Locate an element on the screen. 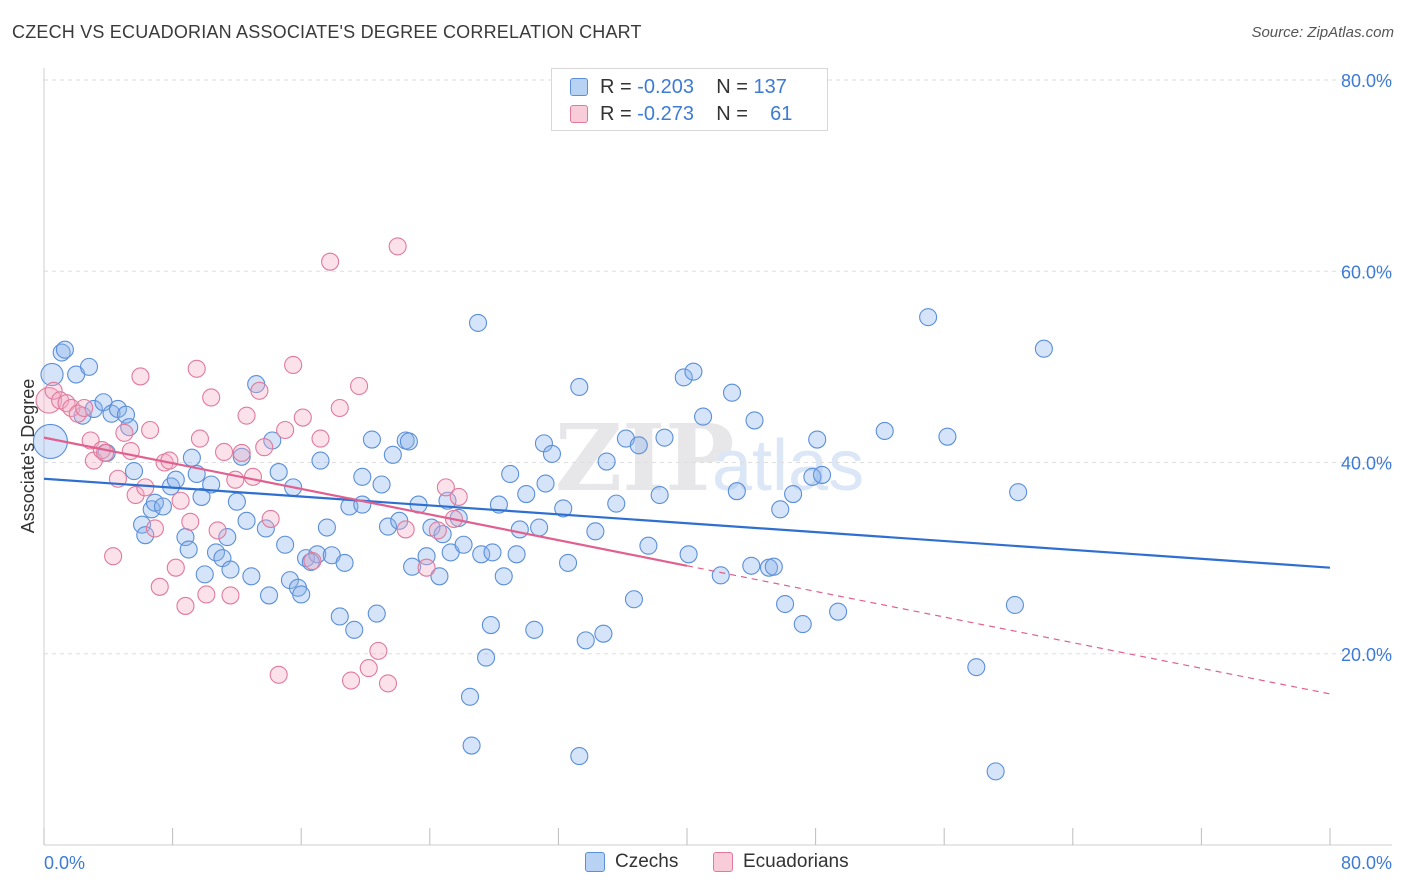 The image size is (1406, 892). x-tick-label: 0.0% is located at coordinates (64, 863).